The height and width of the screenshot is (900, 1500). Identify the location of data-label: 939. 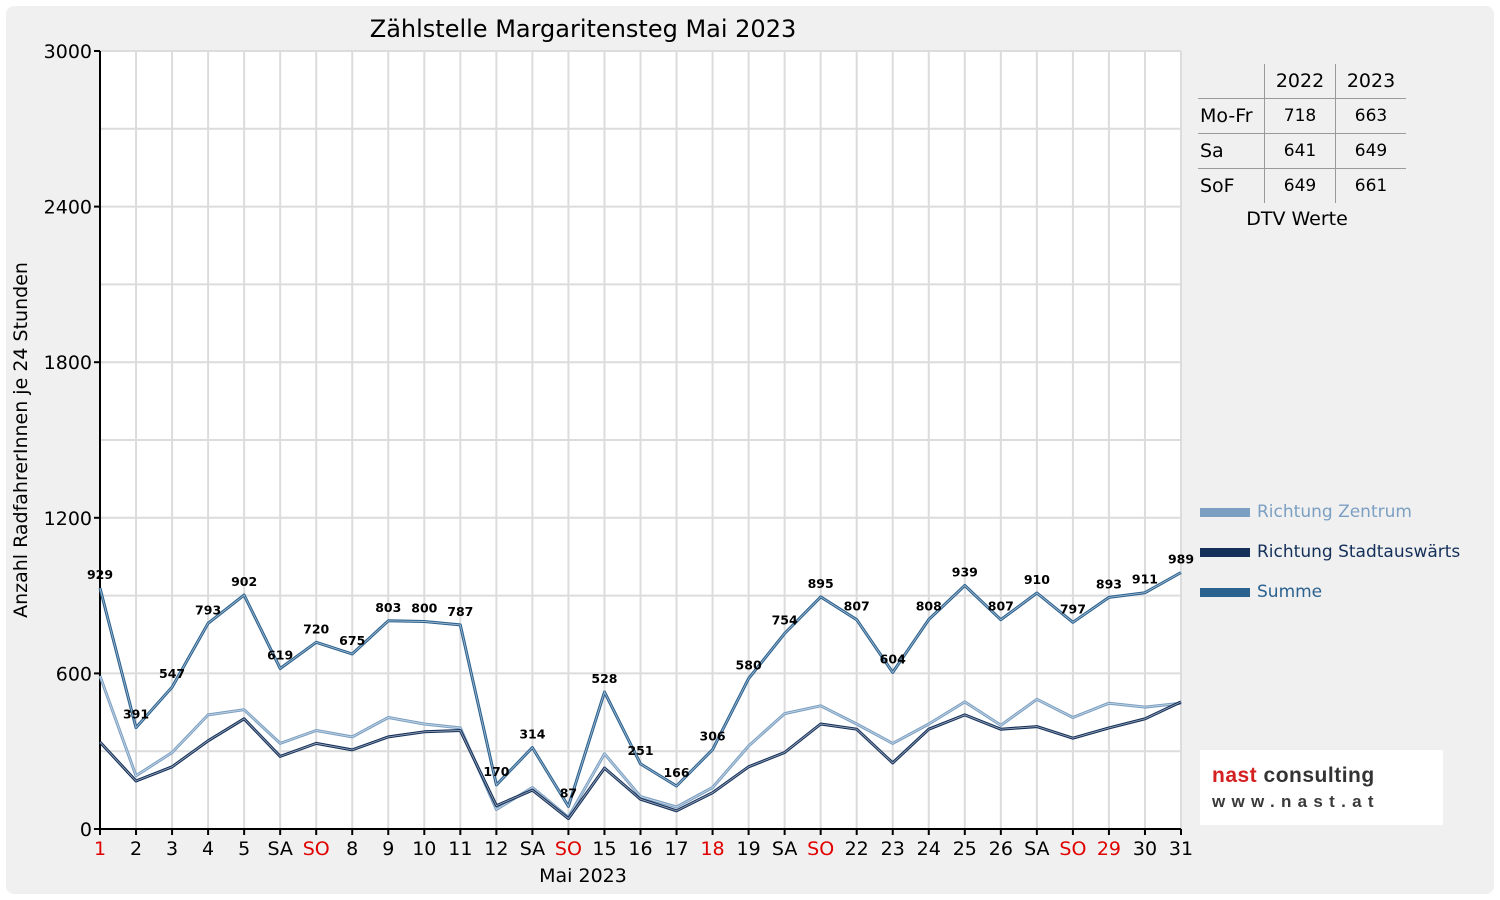
(965, 571).